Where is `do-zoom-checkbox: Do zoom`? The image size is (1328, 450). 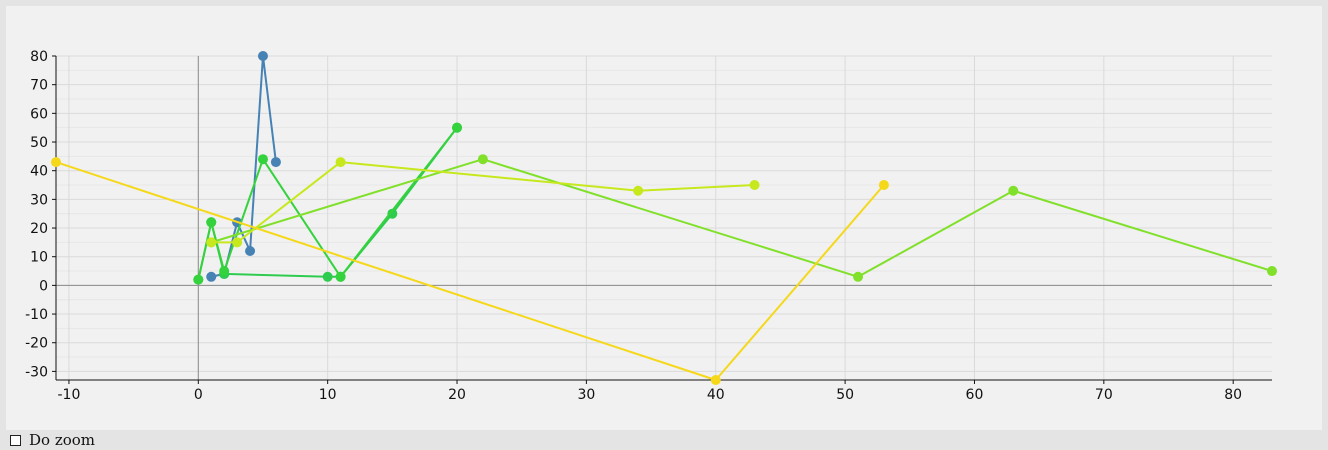 do-zoom-checkbox: Do zoom is located at coordinates (52, 440).